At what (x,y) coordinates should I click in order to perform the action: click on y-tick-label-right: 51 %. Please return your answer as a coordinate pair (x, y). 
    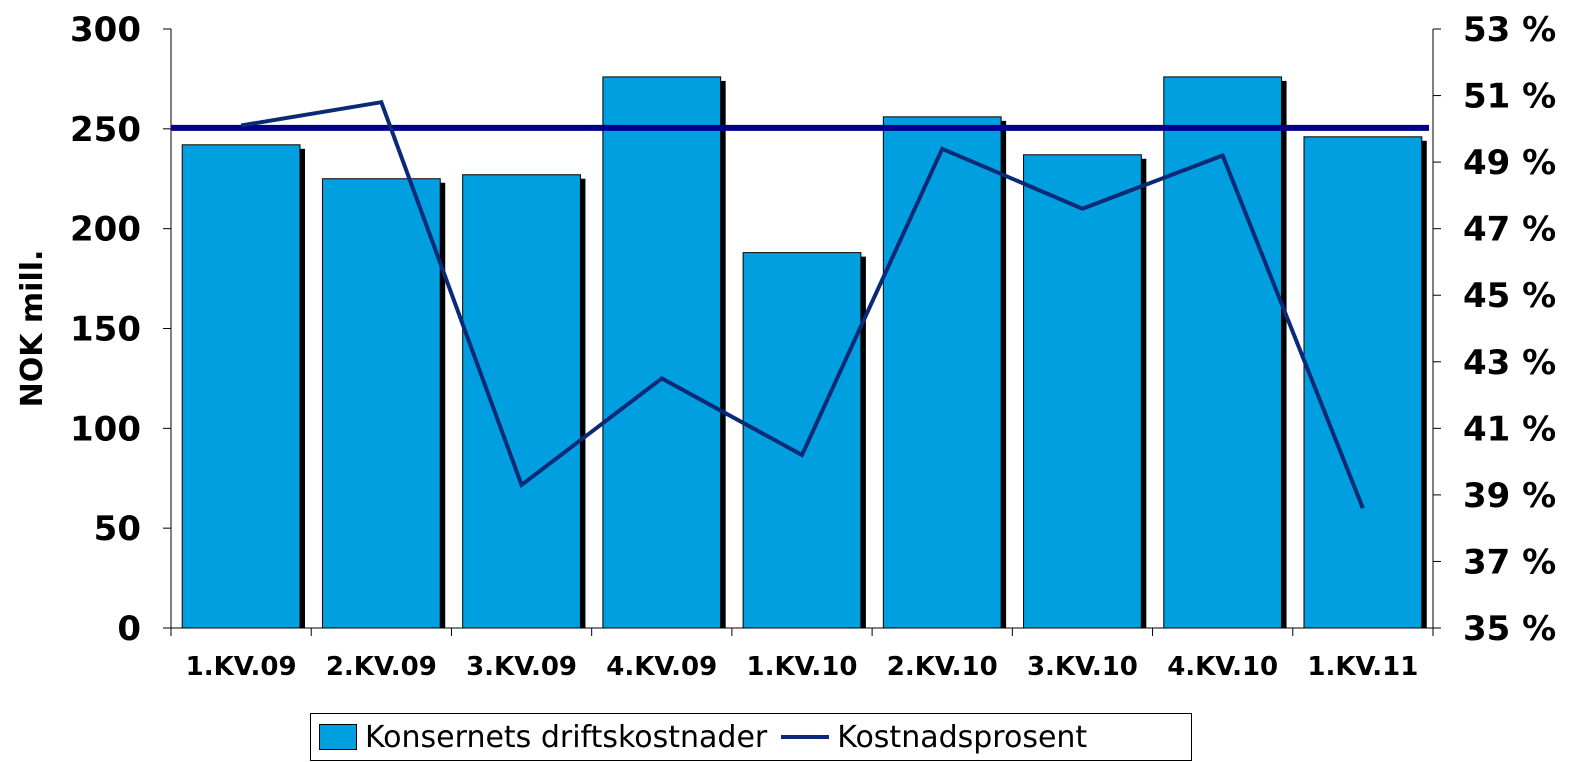
    Looking at the image, I should click on (1509, 97).